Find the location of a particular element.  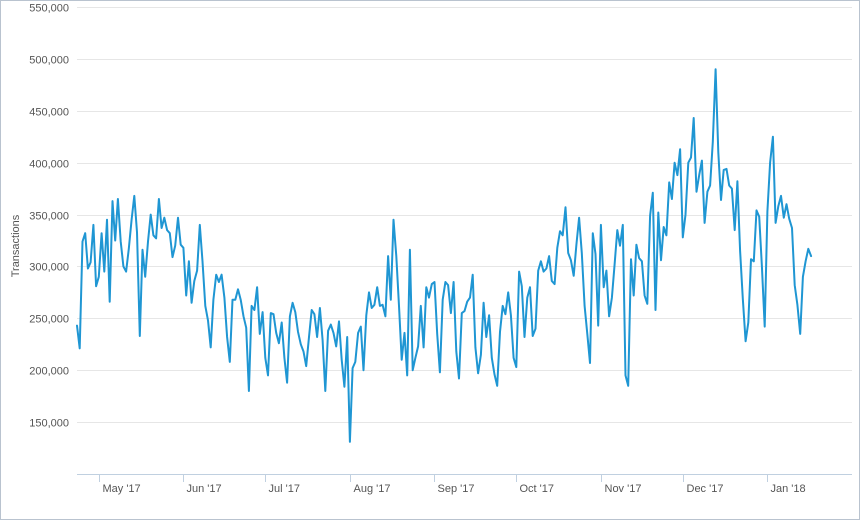

y-tick-label: 400,000 is located at coordinates (49, 165).